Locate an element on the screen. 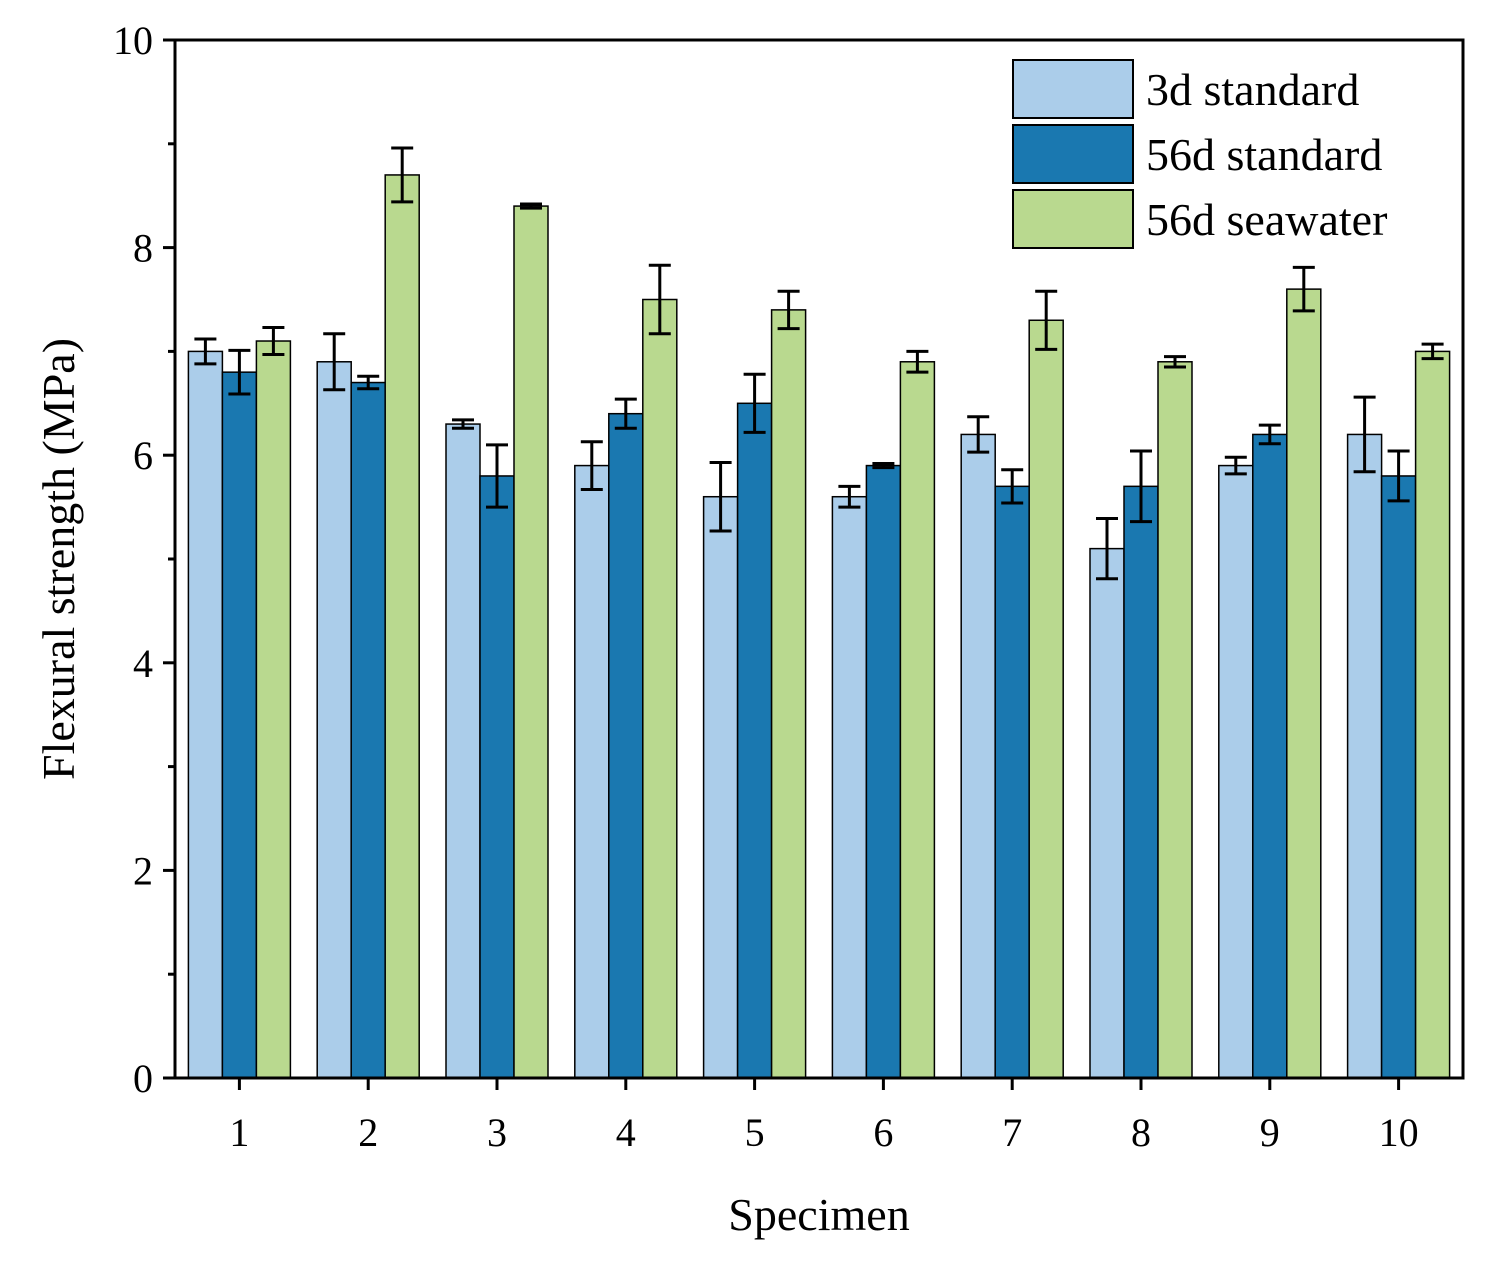 This screenshot has height=1270, width=1488. x-tick-label: 10 is located at coordinates (1399, 1132).